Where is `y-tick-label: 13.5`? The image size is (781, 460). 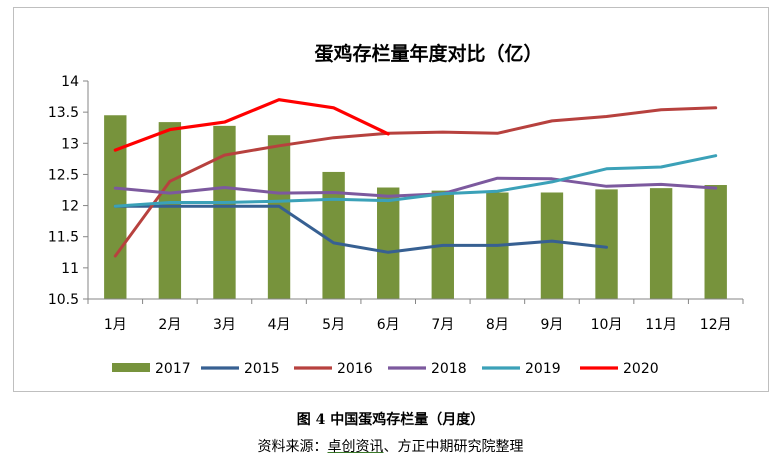 y-tick-label: 13.5 is located at coordinates (63, 113).